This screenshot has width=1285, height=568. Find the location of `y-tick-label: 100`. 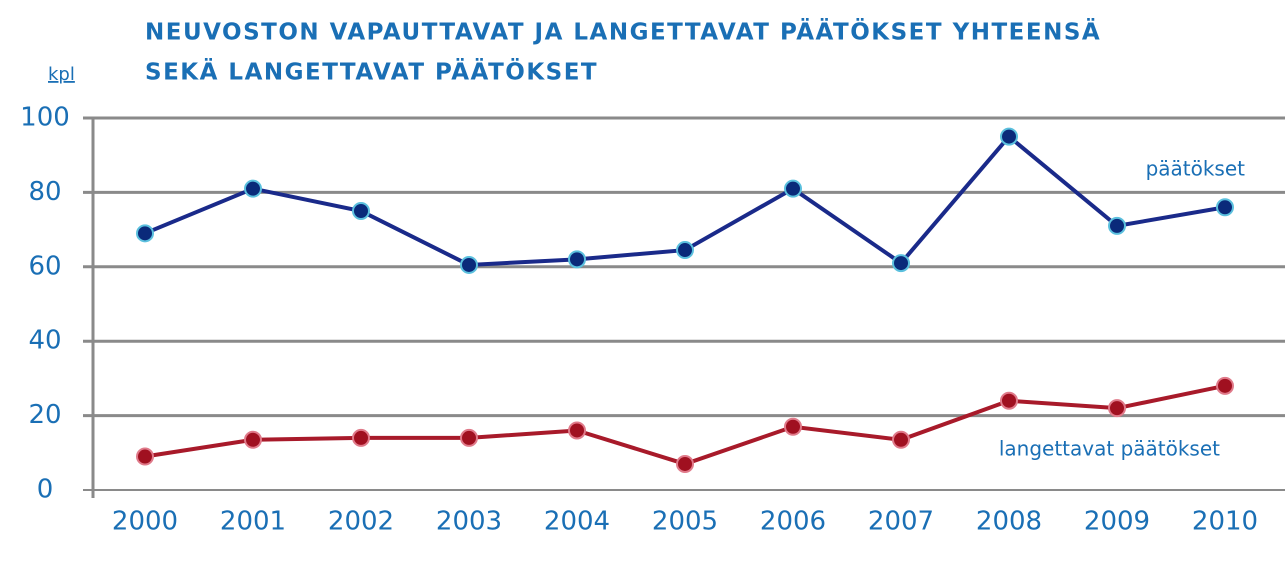

y-tick-label: 100 is located at coordinates (45, 118).